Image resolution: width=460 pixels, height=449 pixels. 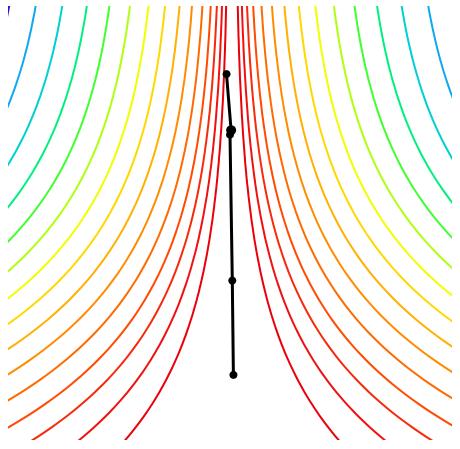 I want to click on path-line, so click(x=230, y=224).